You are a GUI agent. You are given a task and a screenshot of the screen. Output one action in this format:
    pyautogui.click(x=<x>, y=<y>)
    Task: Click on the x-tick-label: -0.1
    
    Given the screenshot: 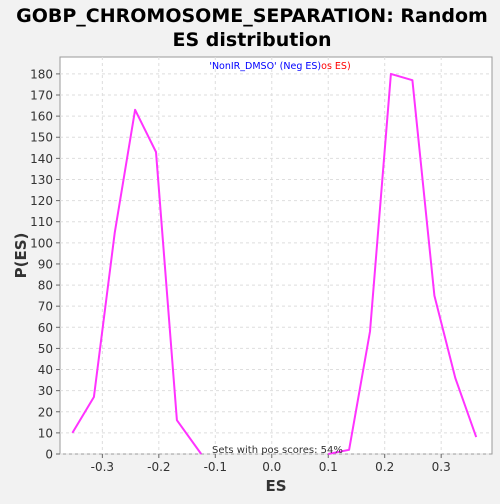 What is the action you would take?
    pyautogui.click(x=215, y=467)
    